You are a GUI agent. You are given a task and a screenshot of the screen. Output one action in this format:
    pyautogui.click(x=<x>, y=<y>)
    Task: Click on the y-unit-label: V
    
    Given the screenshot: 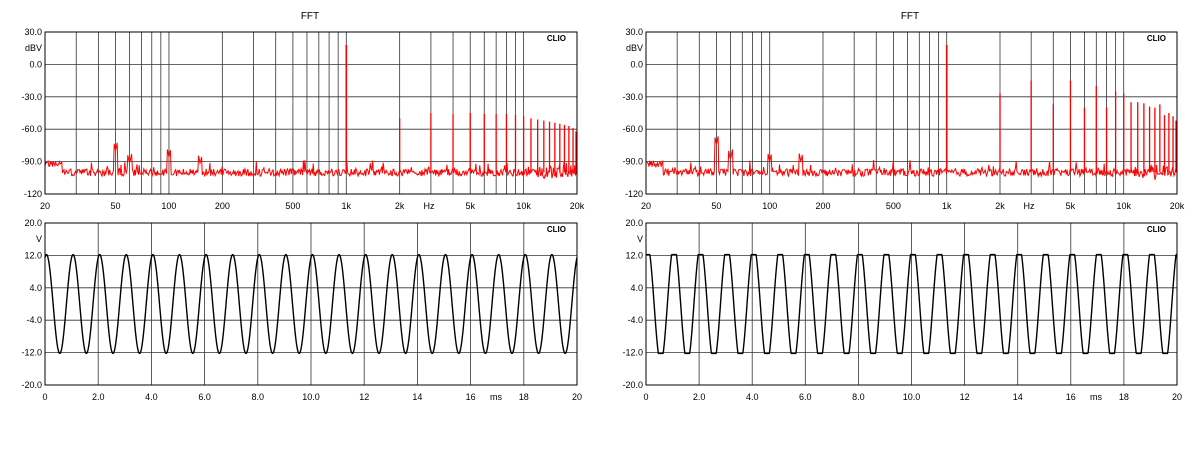 What is the action you would take?
    pyautogui.click(x=640, y=239)
    